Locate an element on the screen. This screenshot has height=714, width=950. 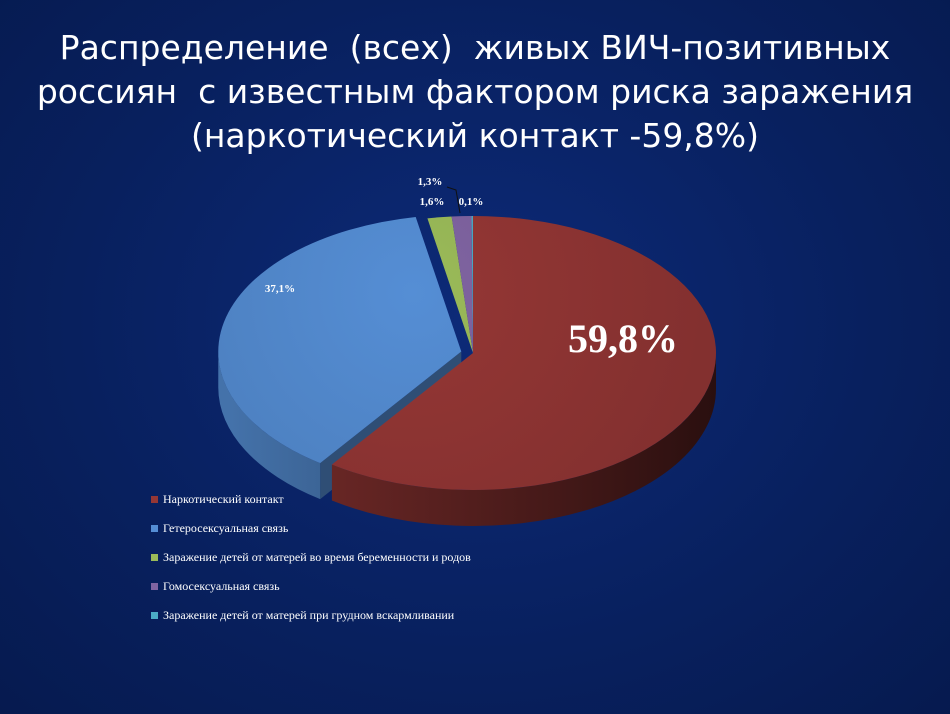
pie-slice-mother-pregnancy is located at coordinates (450, 284).